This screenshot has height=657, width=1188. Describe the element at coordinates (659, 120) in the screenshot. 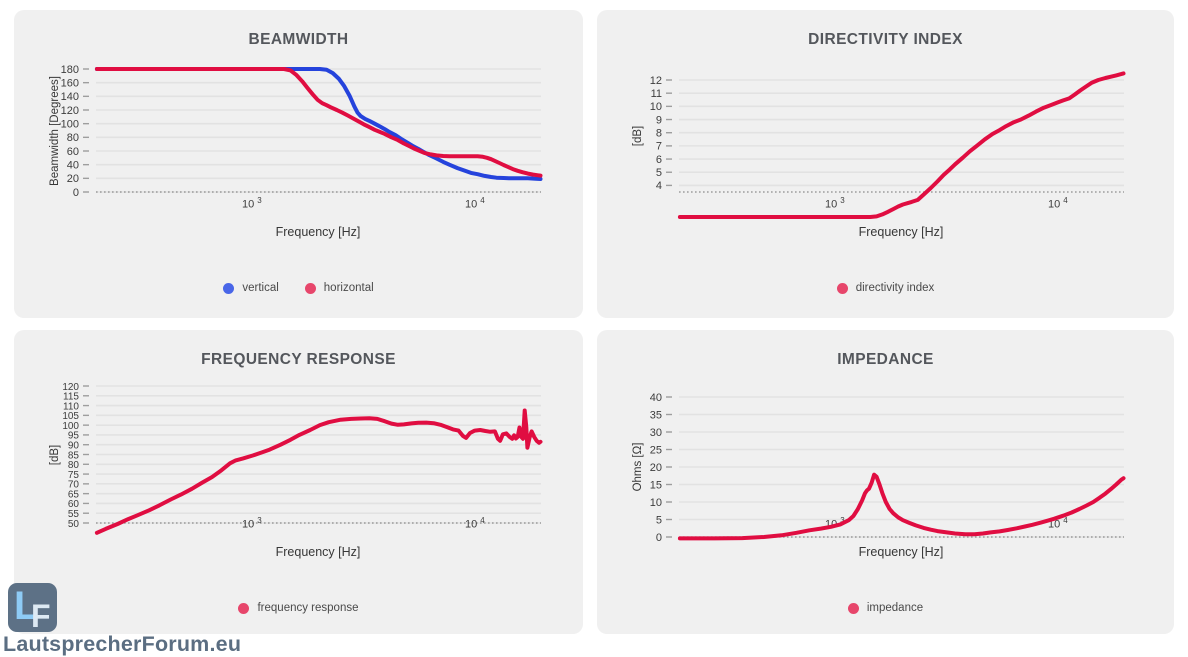

I see `y-tick-label: 9` at that location.